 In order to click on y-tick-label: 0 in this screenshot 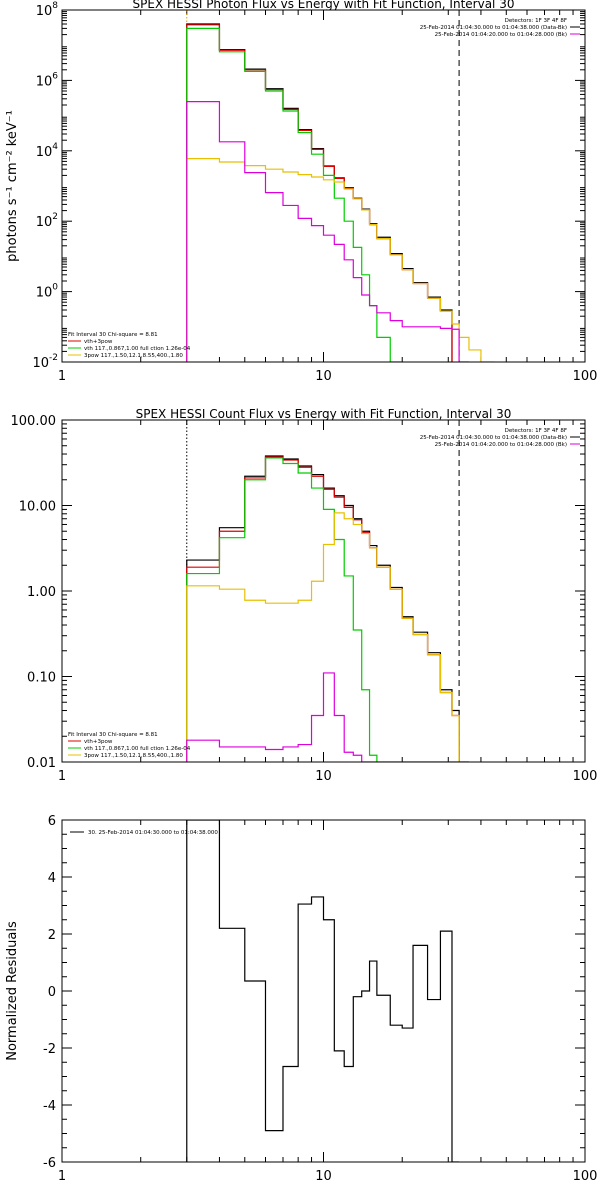, I will do `click(52, 992)`.